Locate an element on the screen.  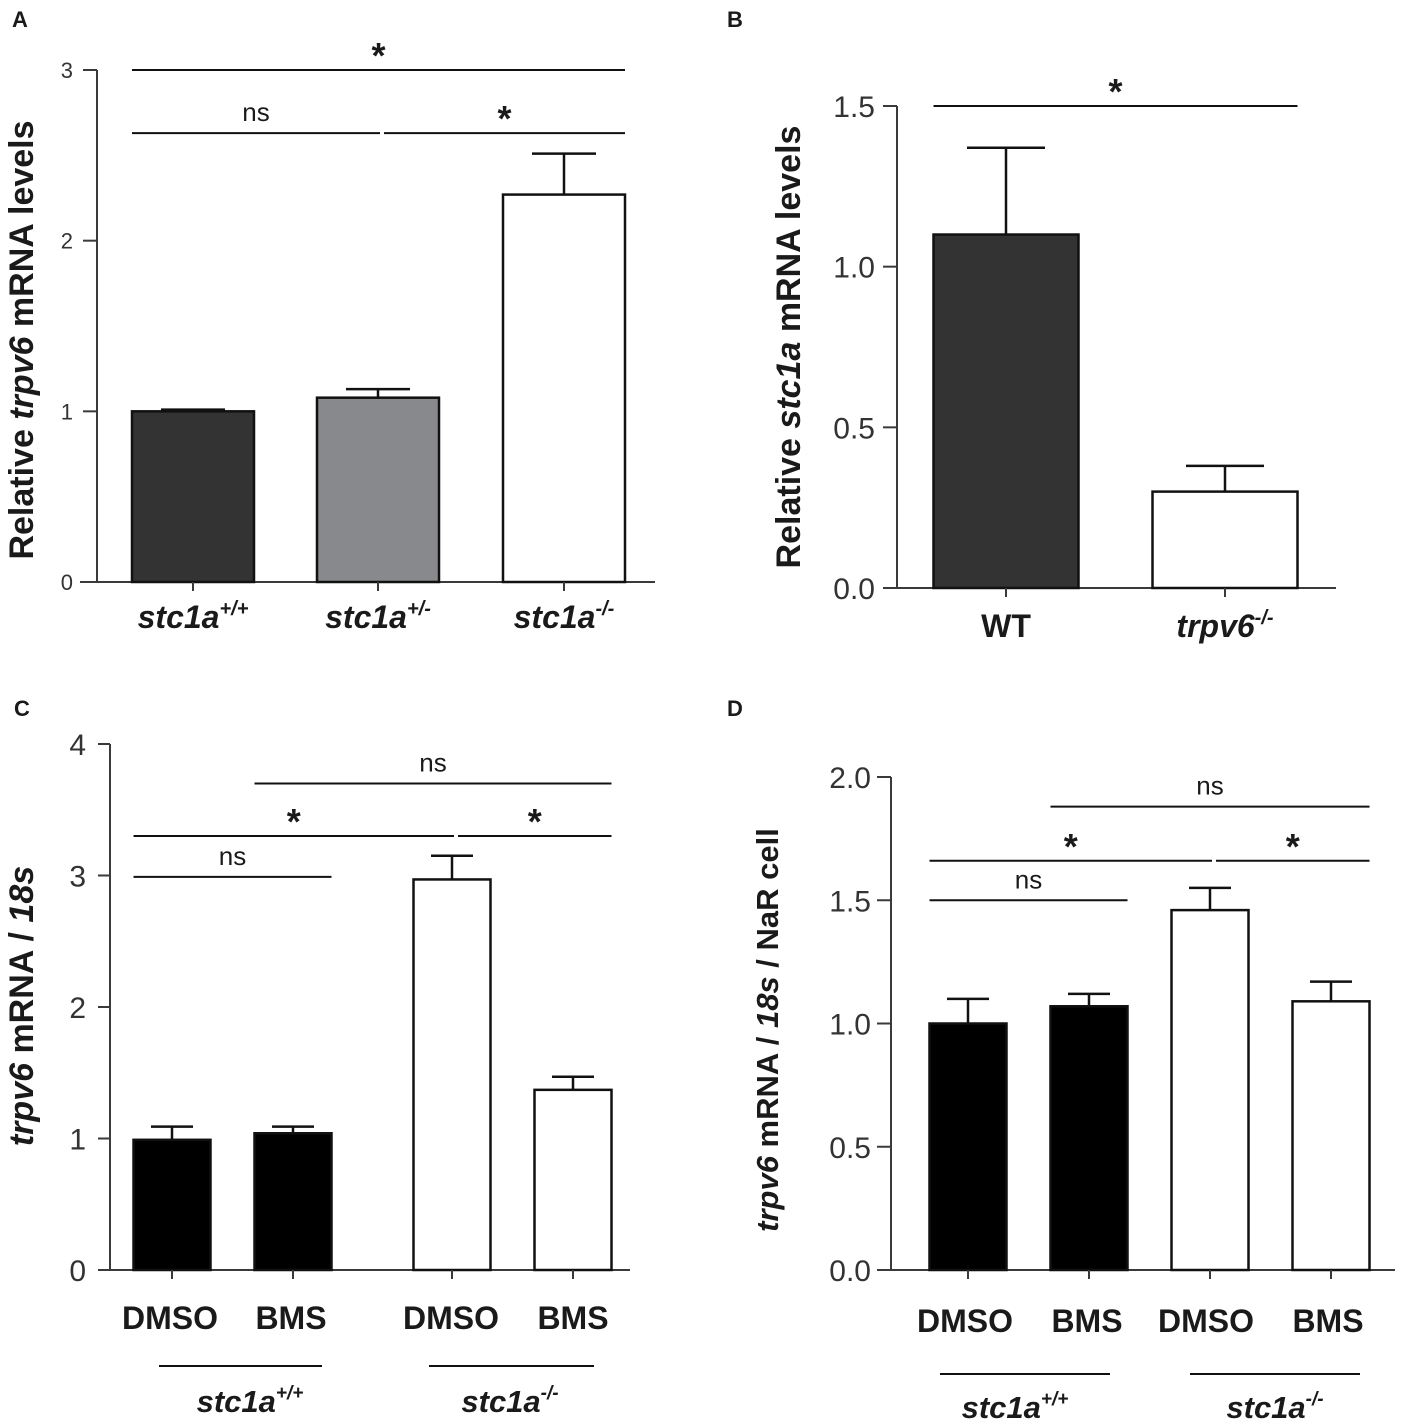
panel-d-group-label: stc1a+/+ is located at coordinates (1015, 1407).